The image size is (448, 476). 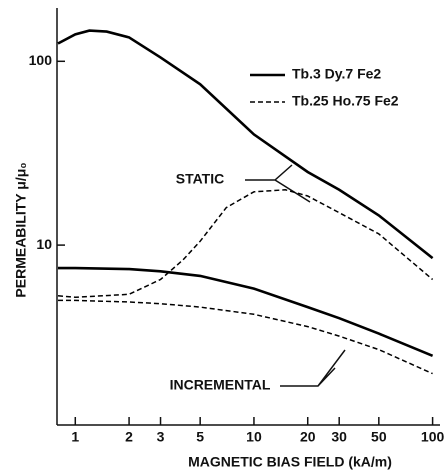 What do you see at coordinates (290, 462) in the screenshot?
I see `x-axis-label: MAGNETIC BIAS FIELD (kA/m)` at bounding box center [290, 462].